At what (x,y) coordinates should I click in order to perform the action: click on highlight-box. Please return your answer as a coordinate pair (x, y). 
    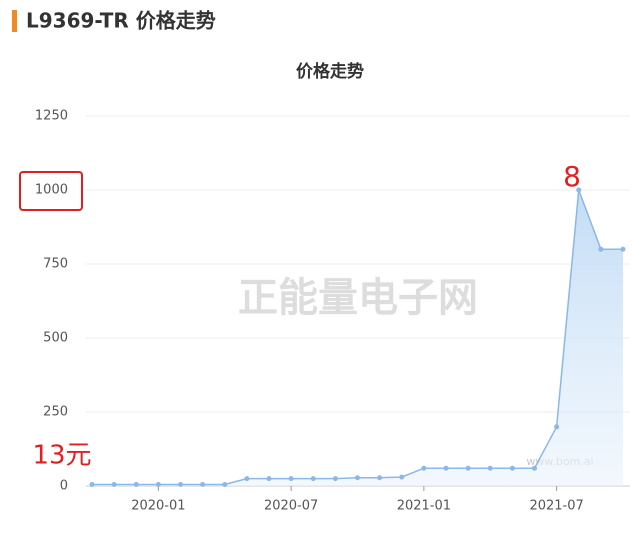
    Looking at the image, I should click on (51, 191).